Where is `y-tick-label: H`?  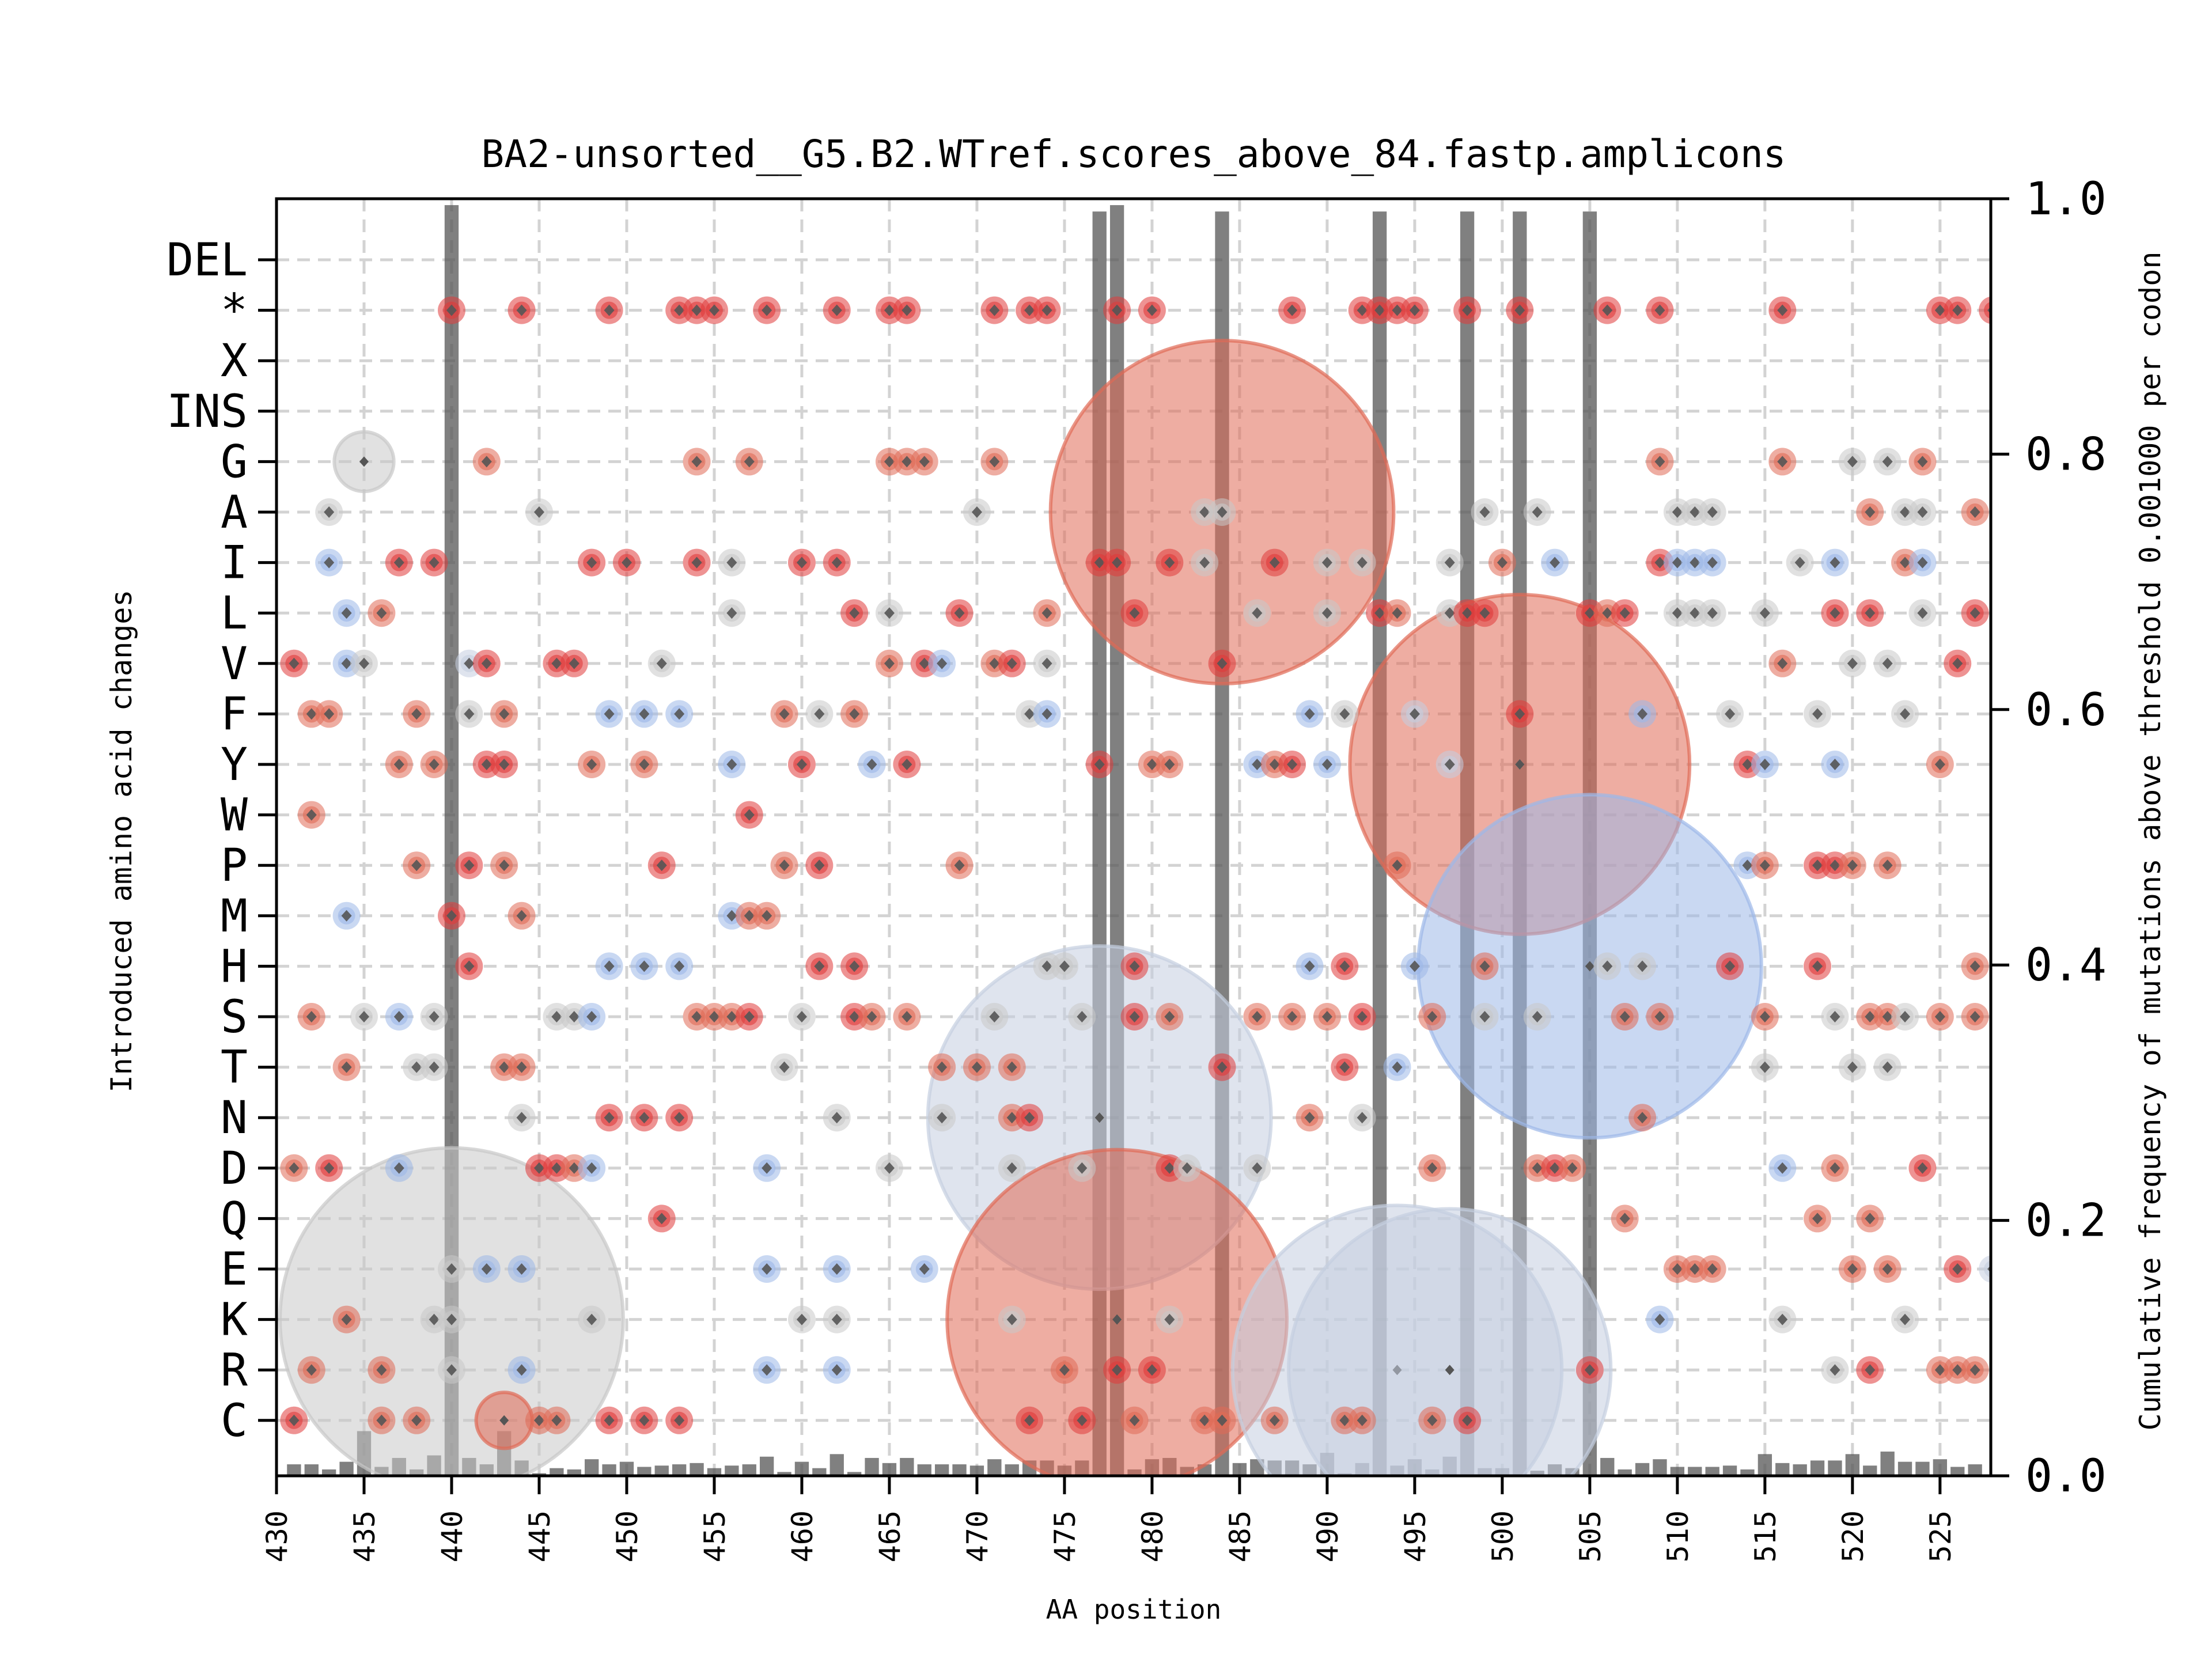 y-tick-label: H is located at coordinates (234, 967).